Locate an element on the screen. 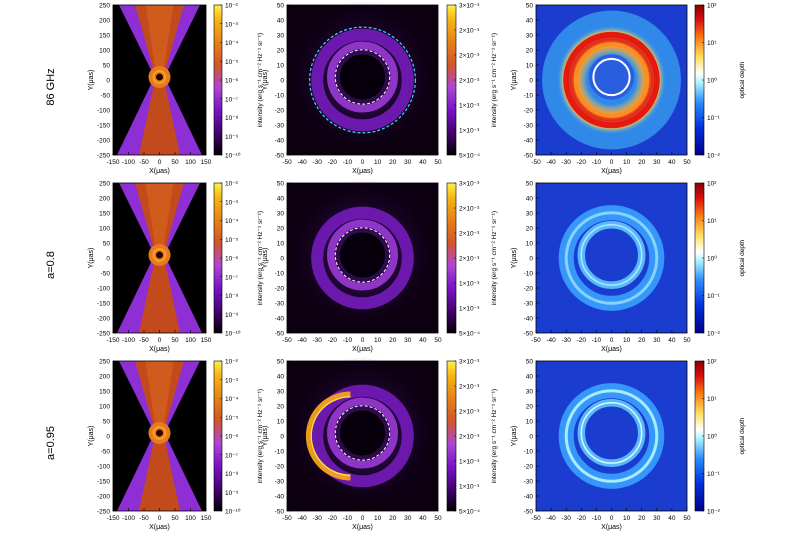 Image resolution: width=800 pixels, height=533 pixels. colorbar-tick-label: 10⁻⁸ is located at coordinates (232, 474).